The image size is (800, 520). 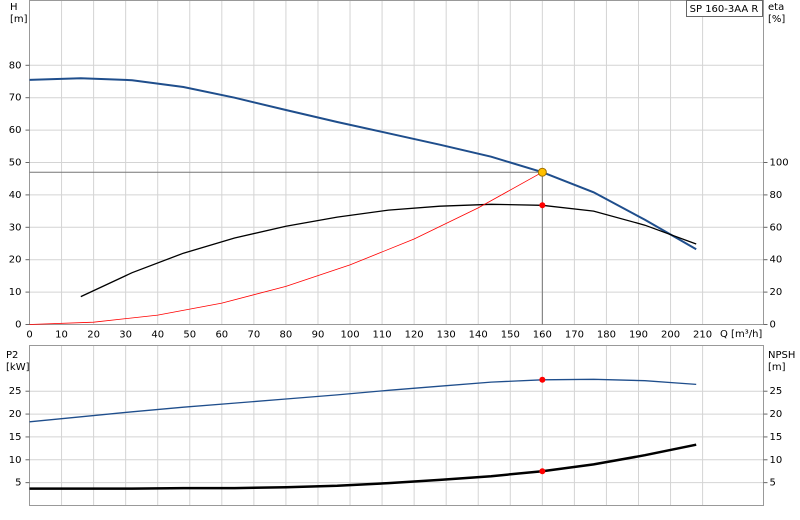 I want to click on x-tick-label: 210, so click(x=702, y=335).